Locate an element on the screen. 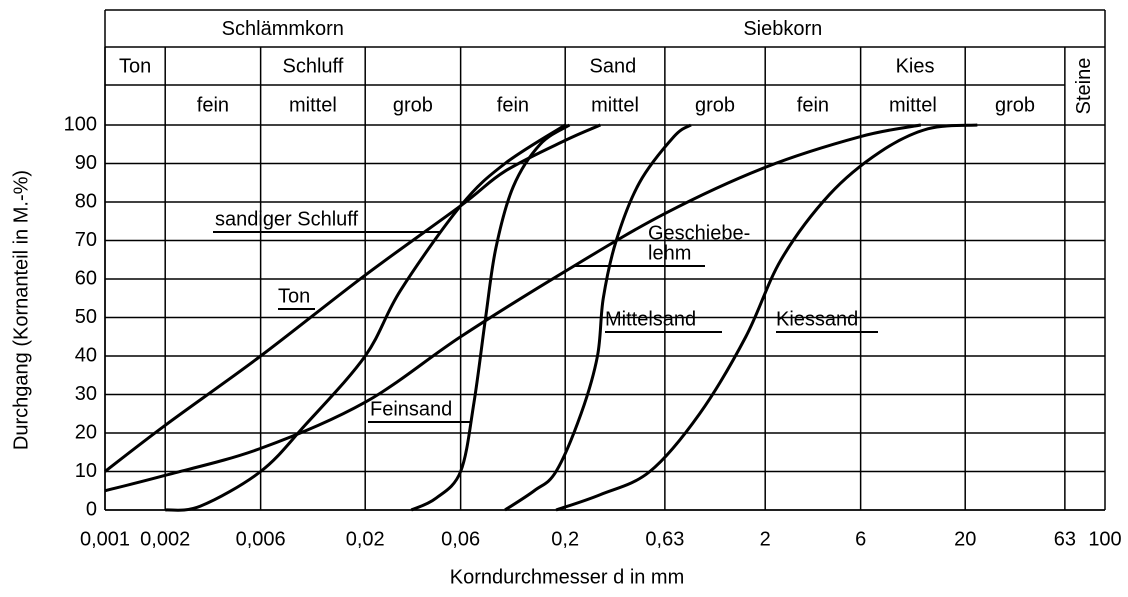 This screenshot has height=597, width=1128. y-tick-label: 100 is located at coordinates (80, 124).